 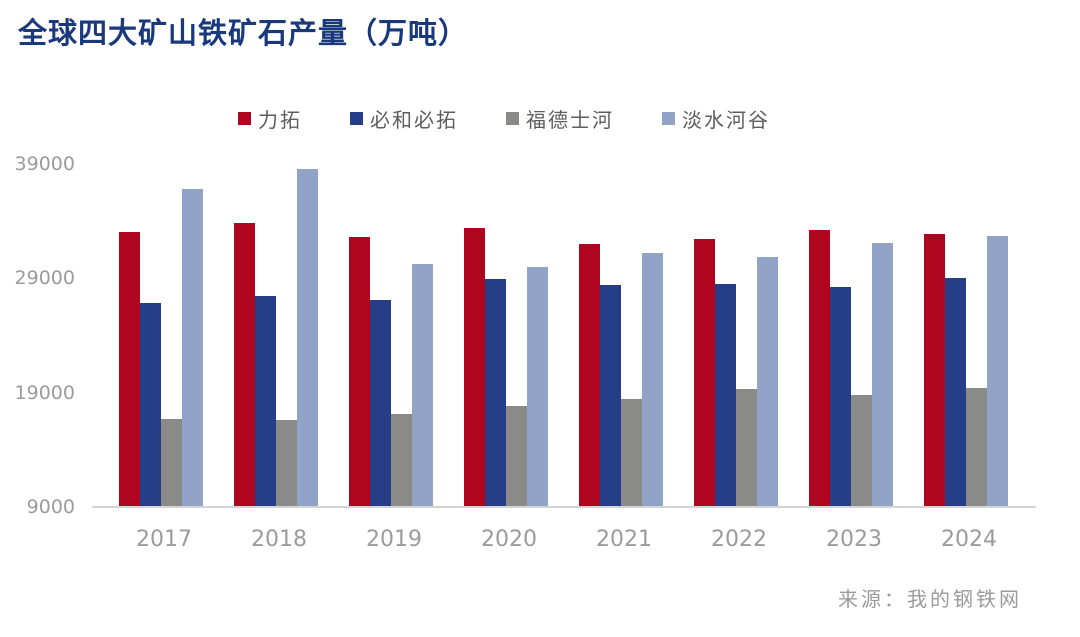 I want to click on bar-series0-2020, so click(x=474, y=367).